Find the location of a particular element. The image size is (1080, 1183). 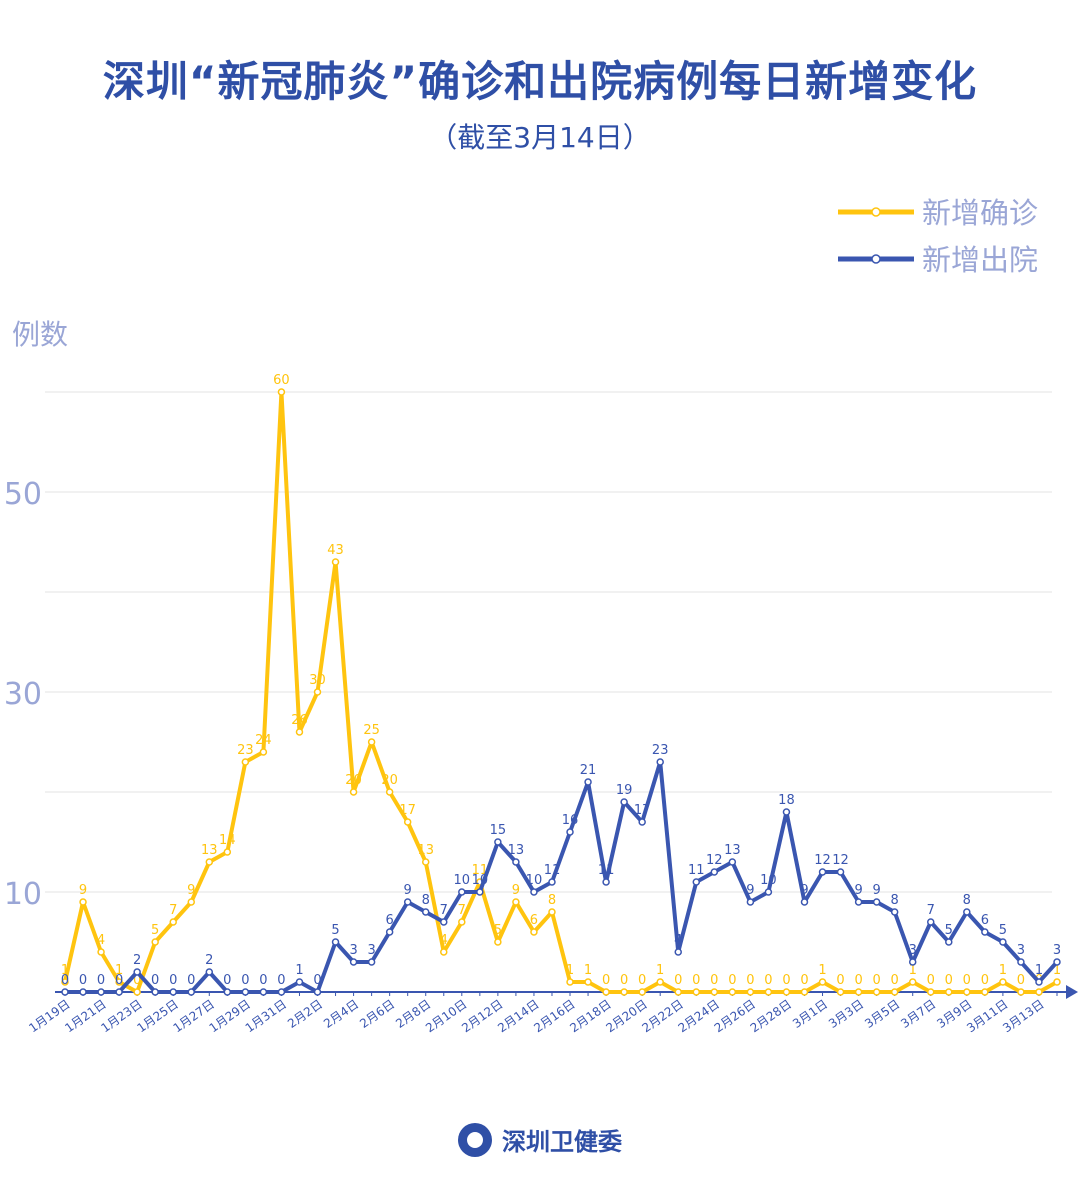

footer: 深圳卫健委 is located at coordinates (540, 1139).